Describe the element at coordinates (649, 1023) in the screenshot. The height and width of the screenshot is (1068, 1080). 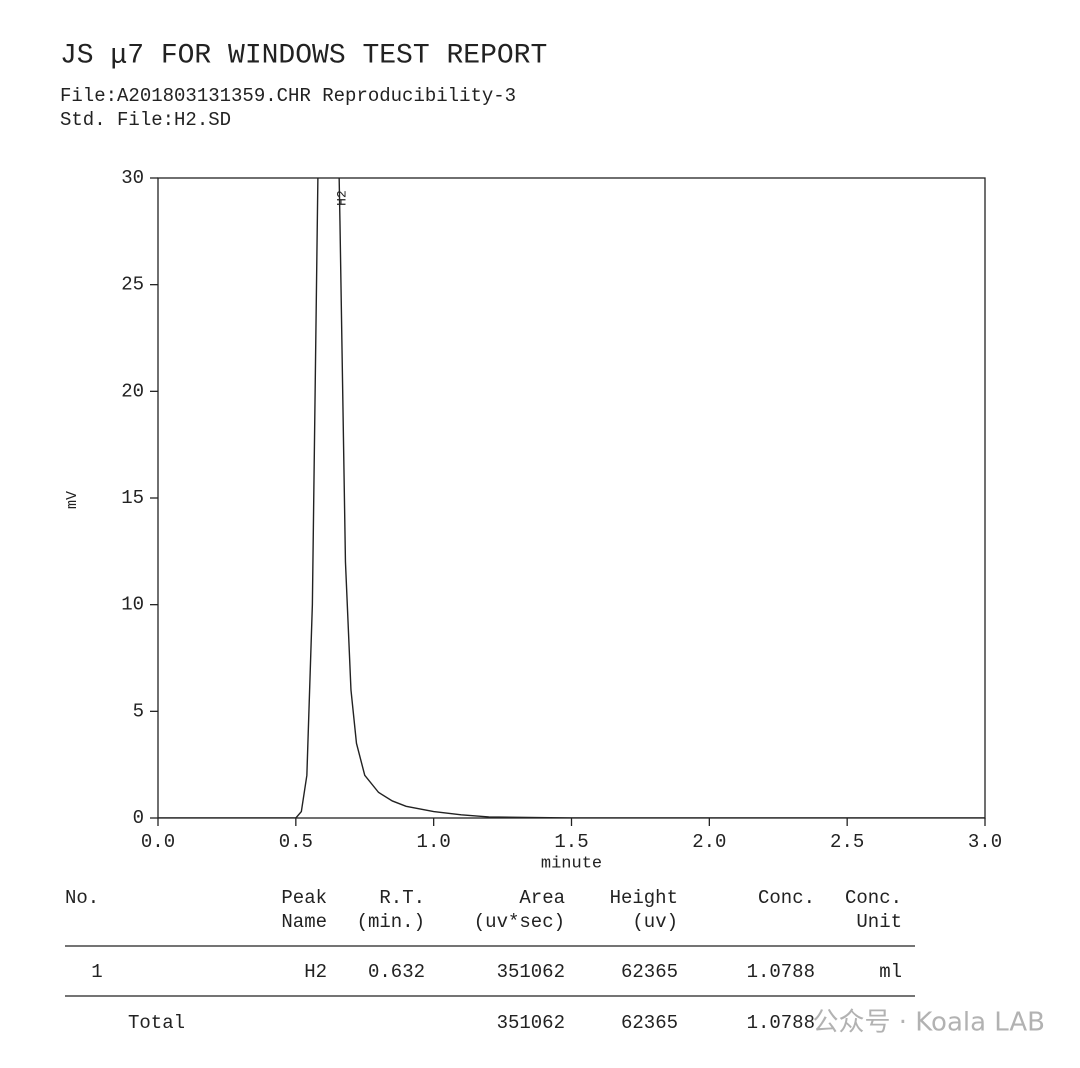
I see `total-height: 62365` at that location.